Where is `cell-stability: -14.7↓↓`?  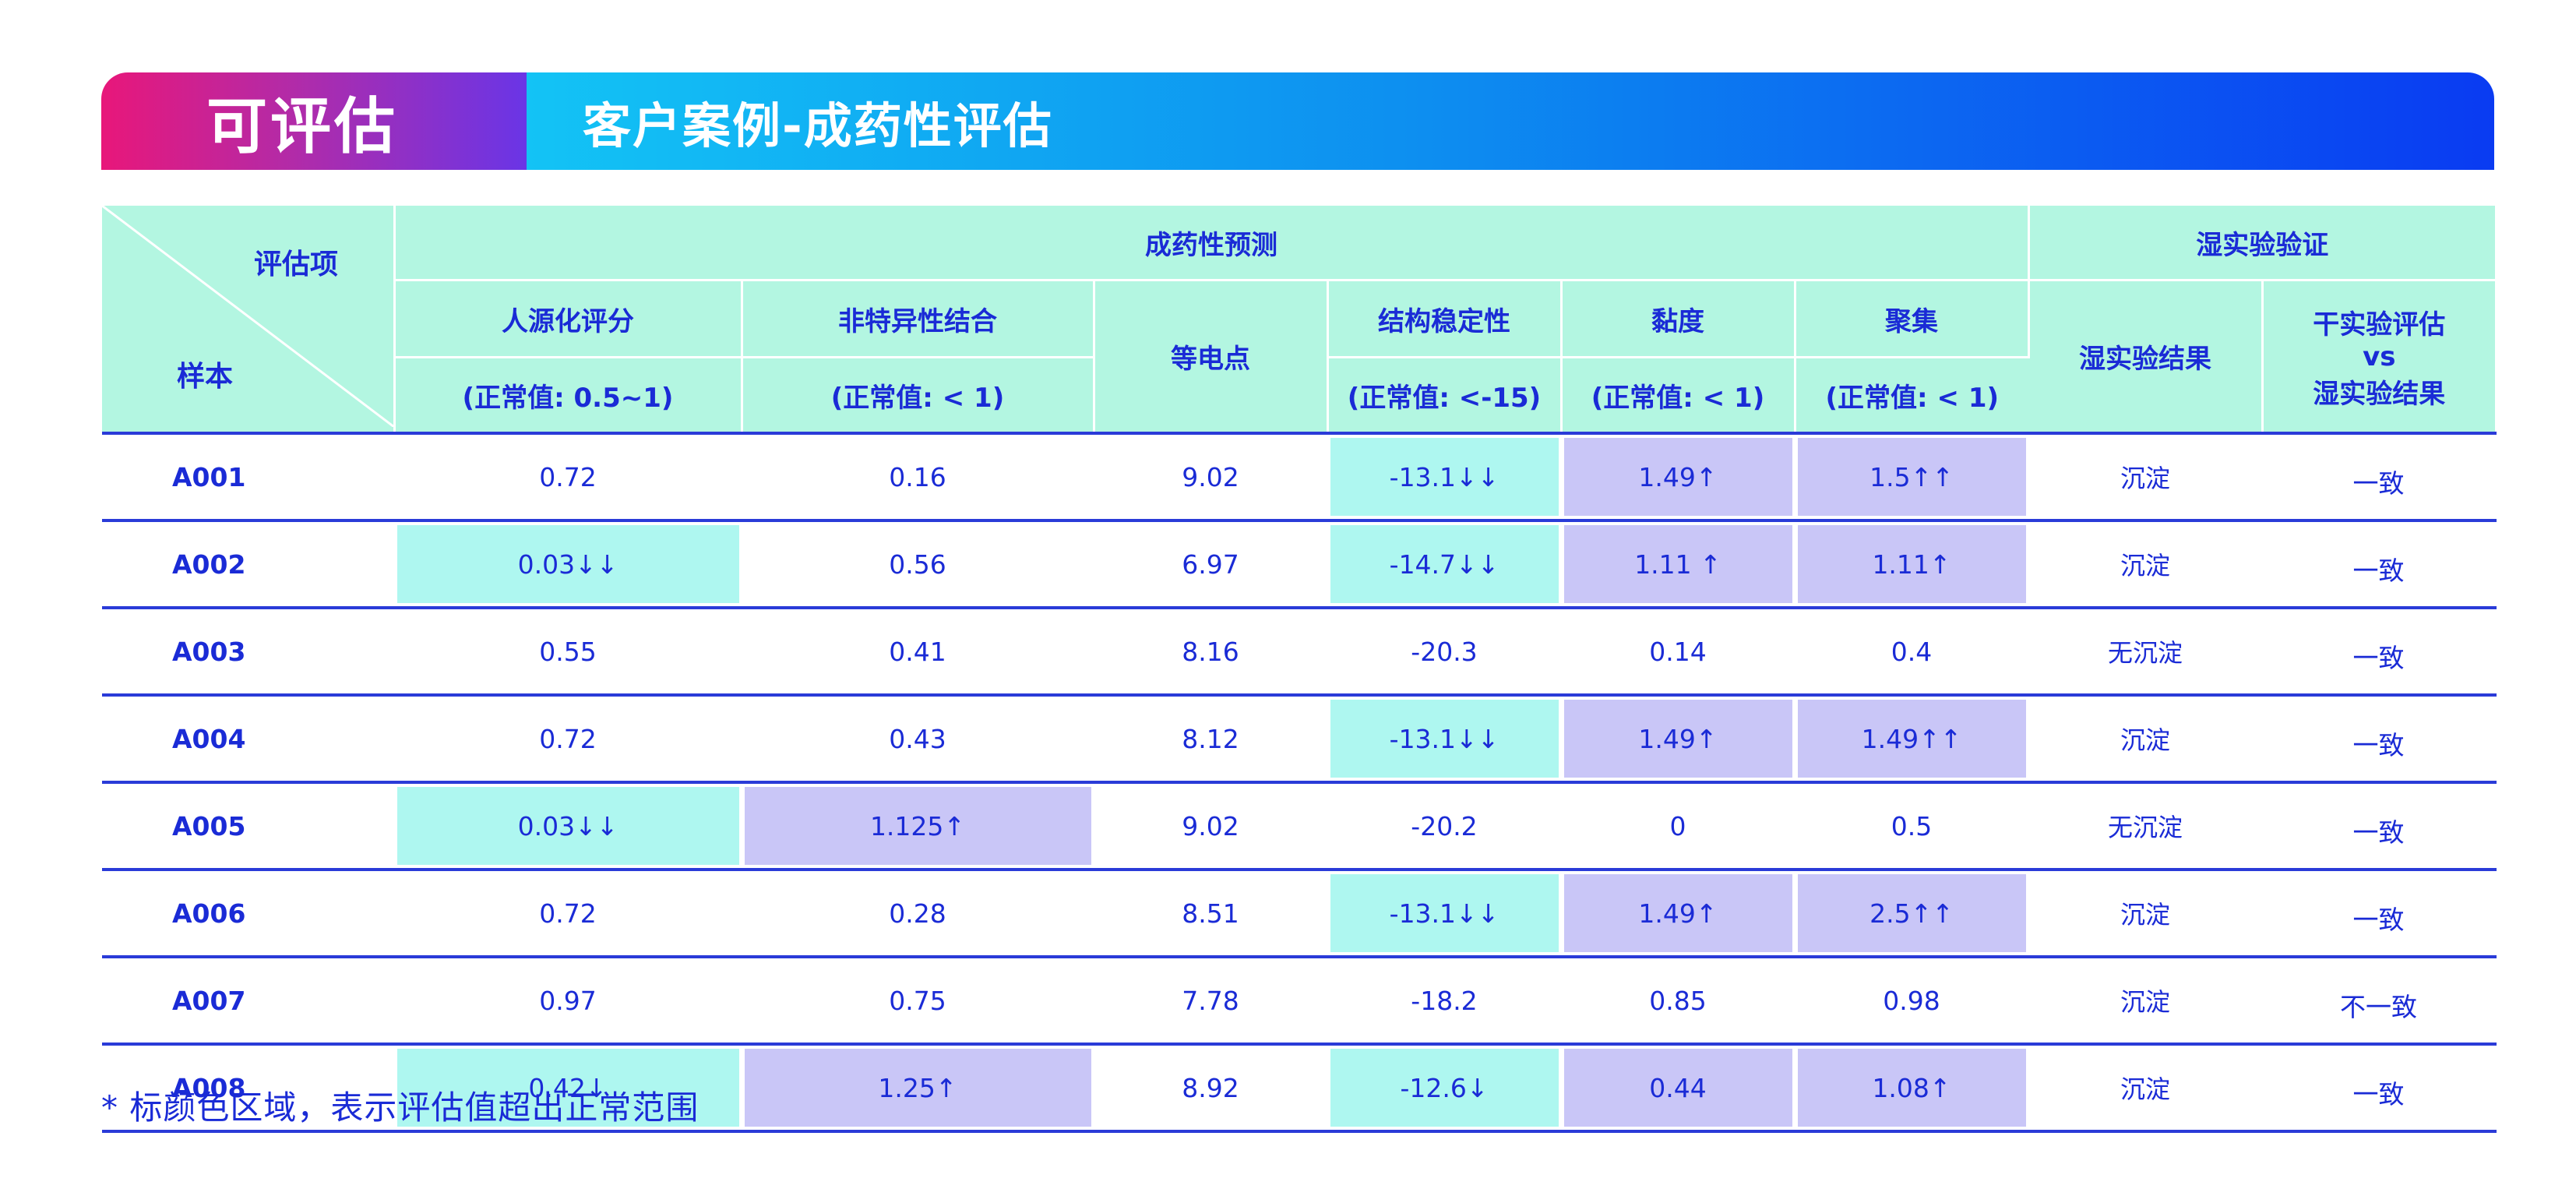
cell-stability: -14.7↓↓ is located at coordinates (1445, 564).